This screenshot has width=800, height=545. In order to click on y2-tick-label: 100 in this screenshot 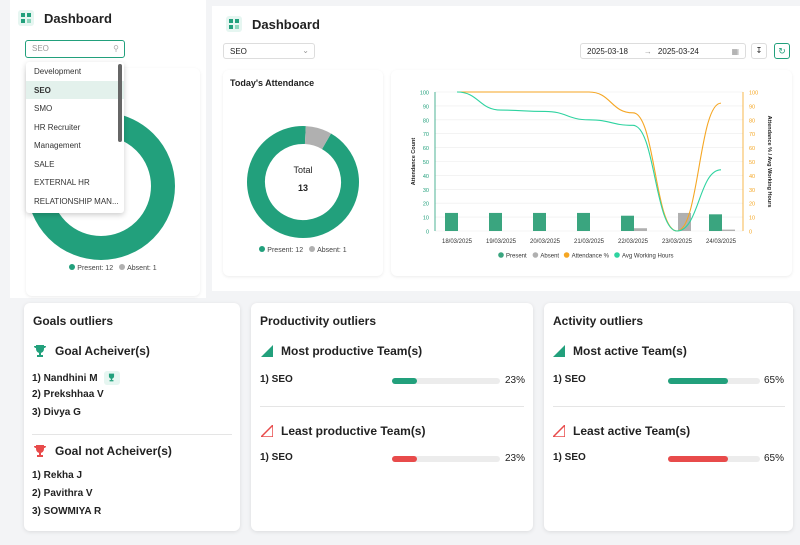, I will do `click(753, 94)`.